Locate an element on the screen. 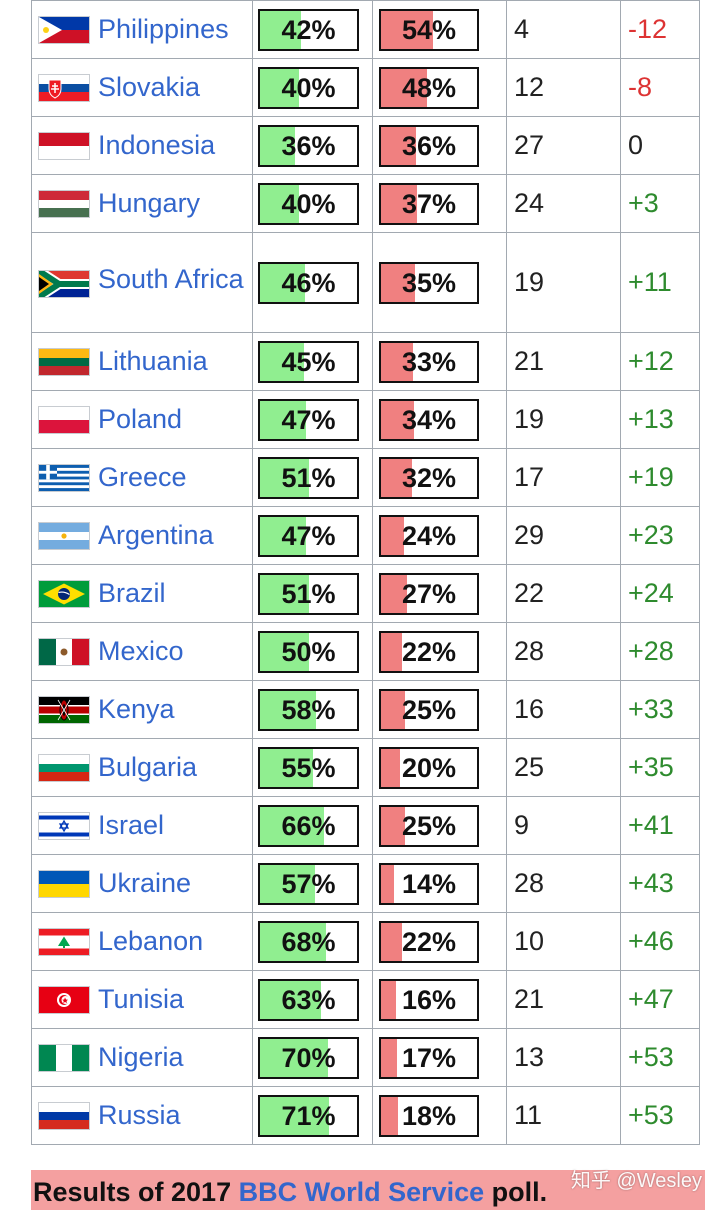  positive-percent: 50% is located at coordinates (308, 651).